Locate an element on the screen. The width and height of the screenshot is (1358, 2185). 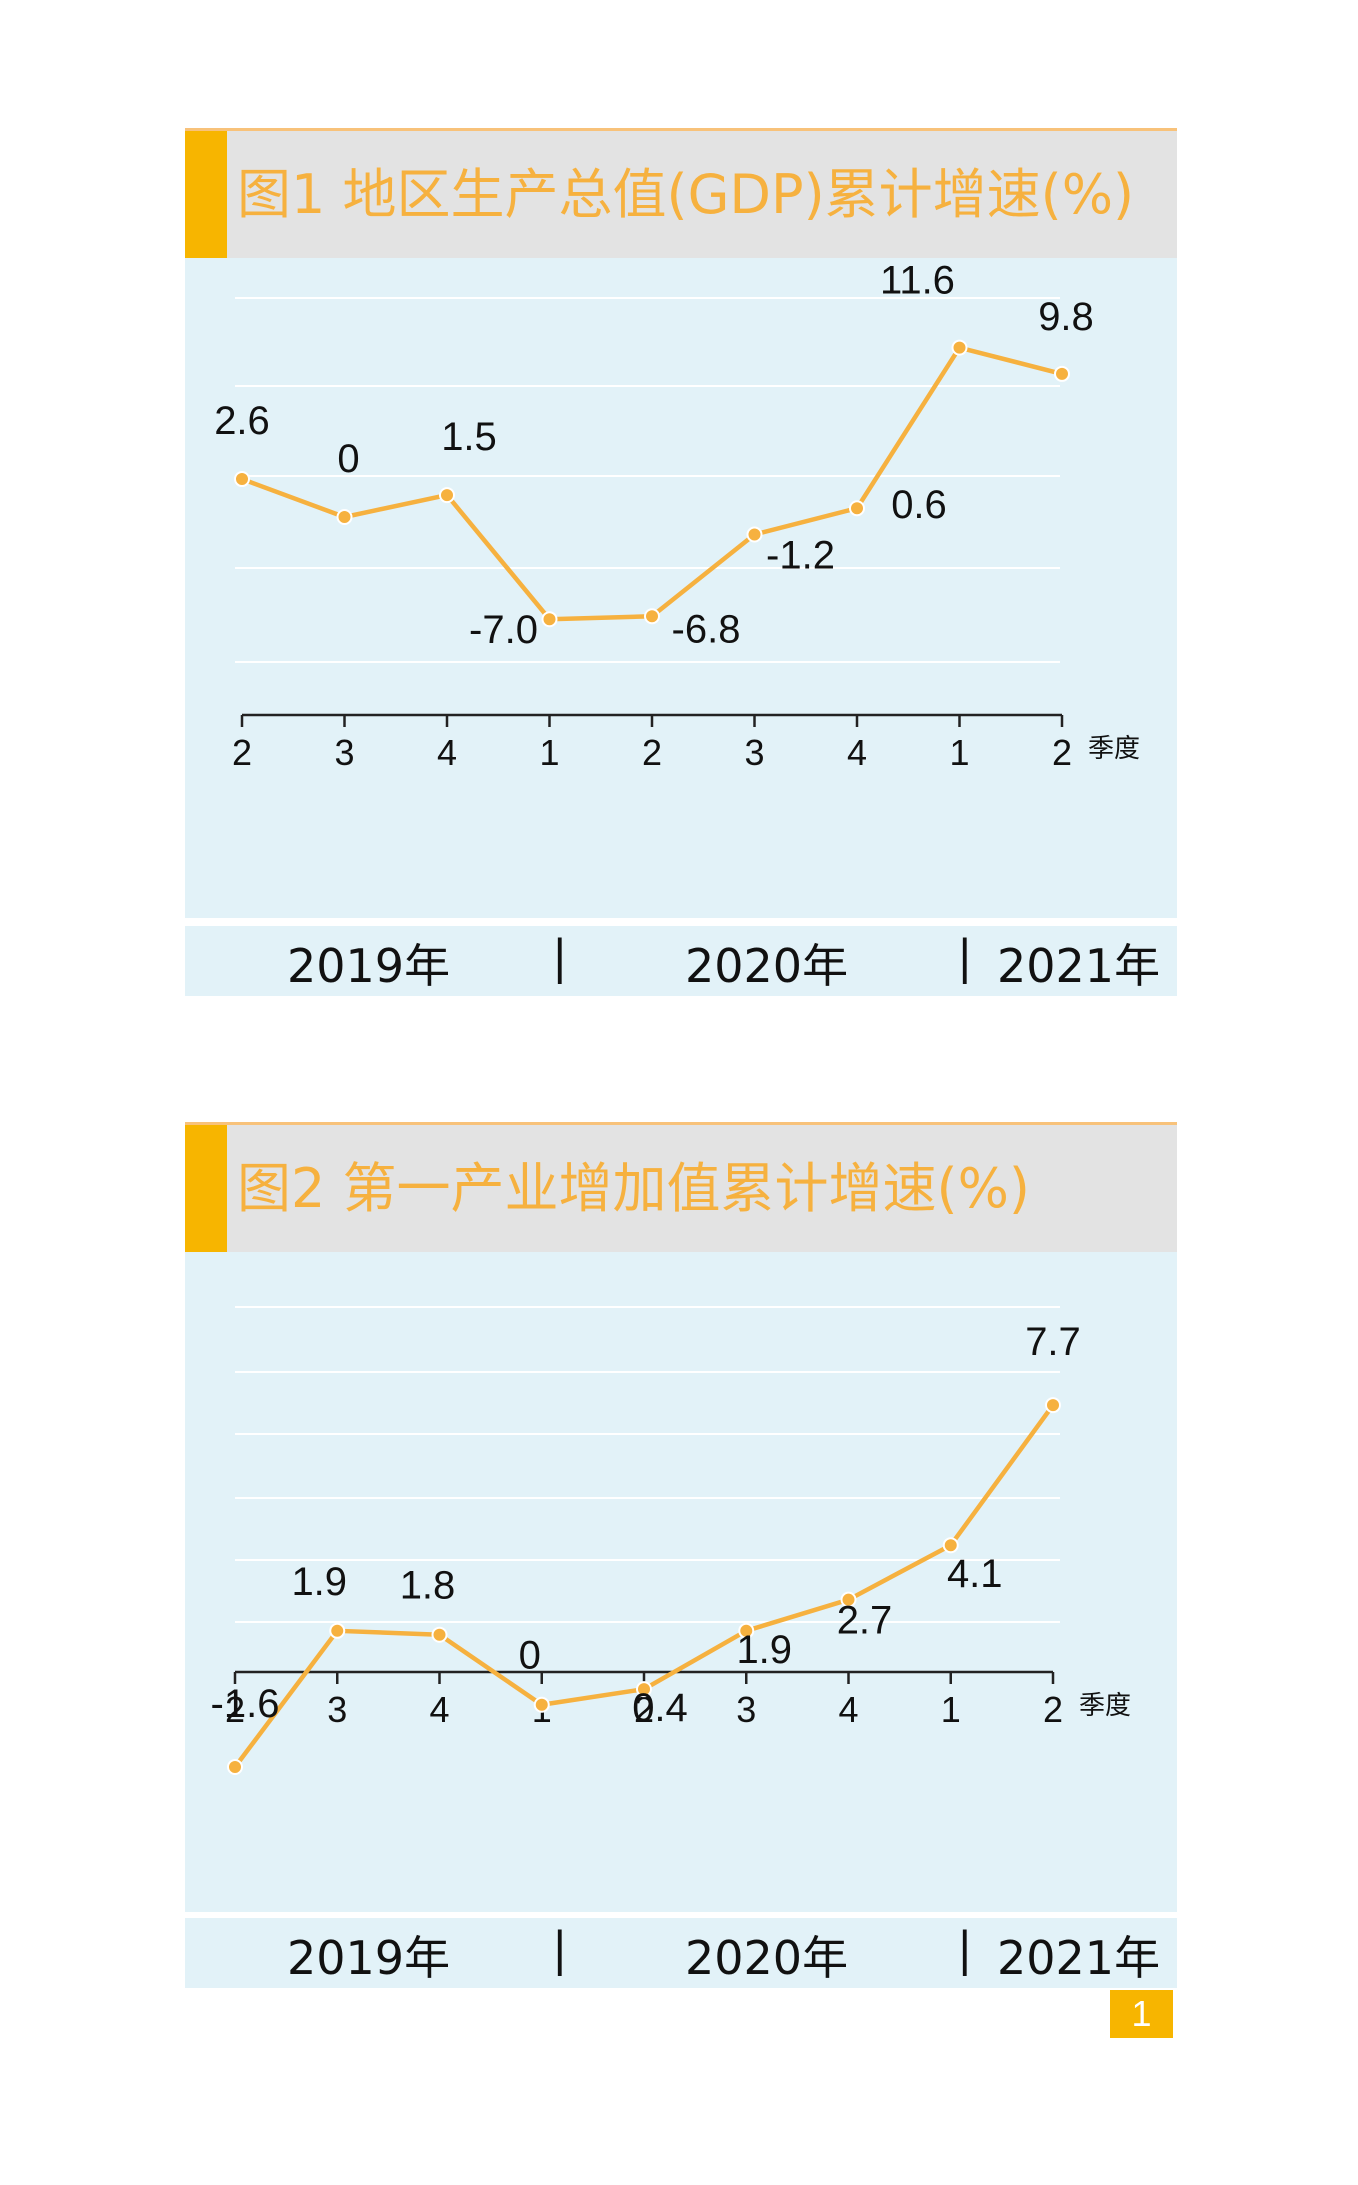
chart-title: 图1 地区生产总值(GDP)累计增速(%) is located at coordinates (686, 194).